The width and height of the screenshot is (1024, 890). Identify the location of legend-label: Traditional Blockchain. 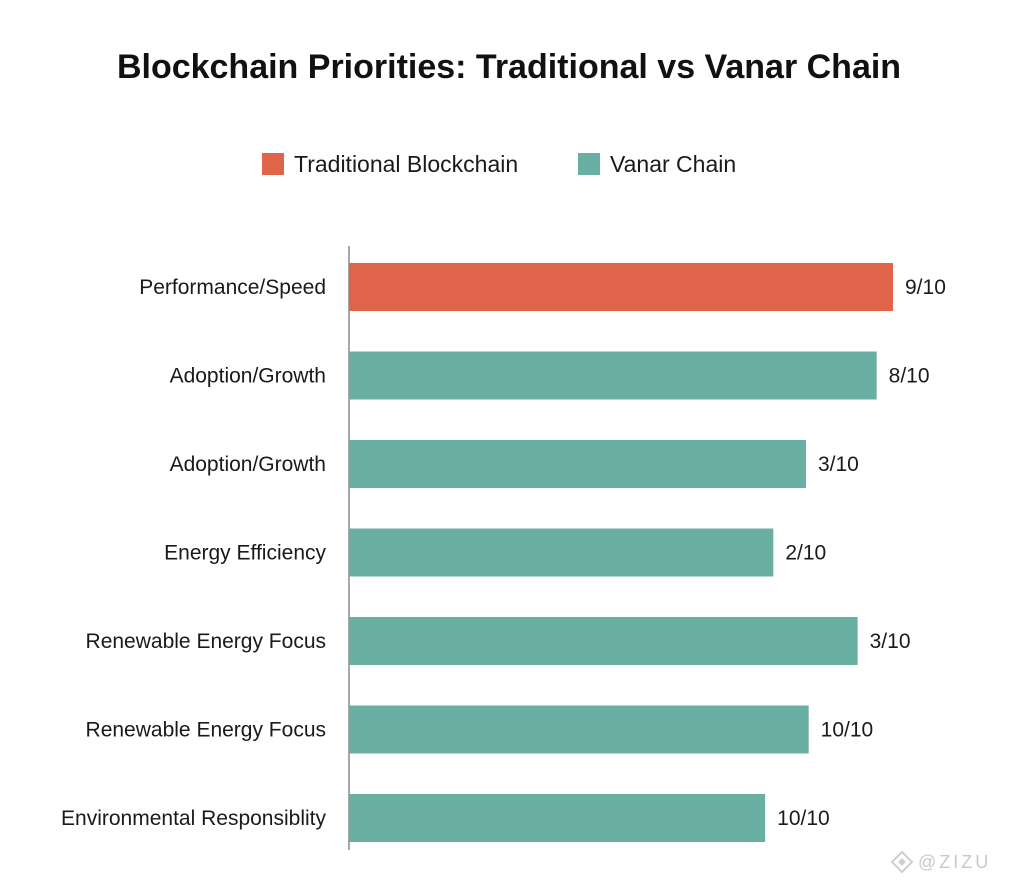
(406, 164).